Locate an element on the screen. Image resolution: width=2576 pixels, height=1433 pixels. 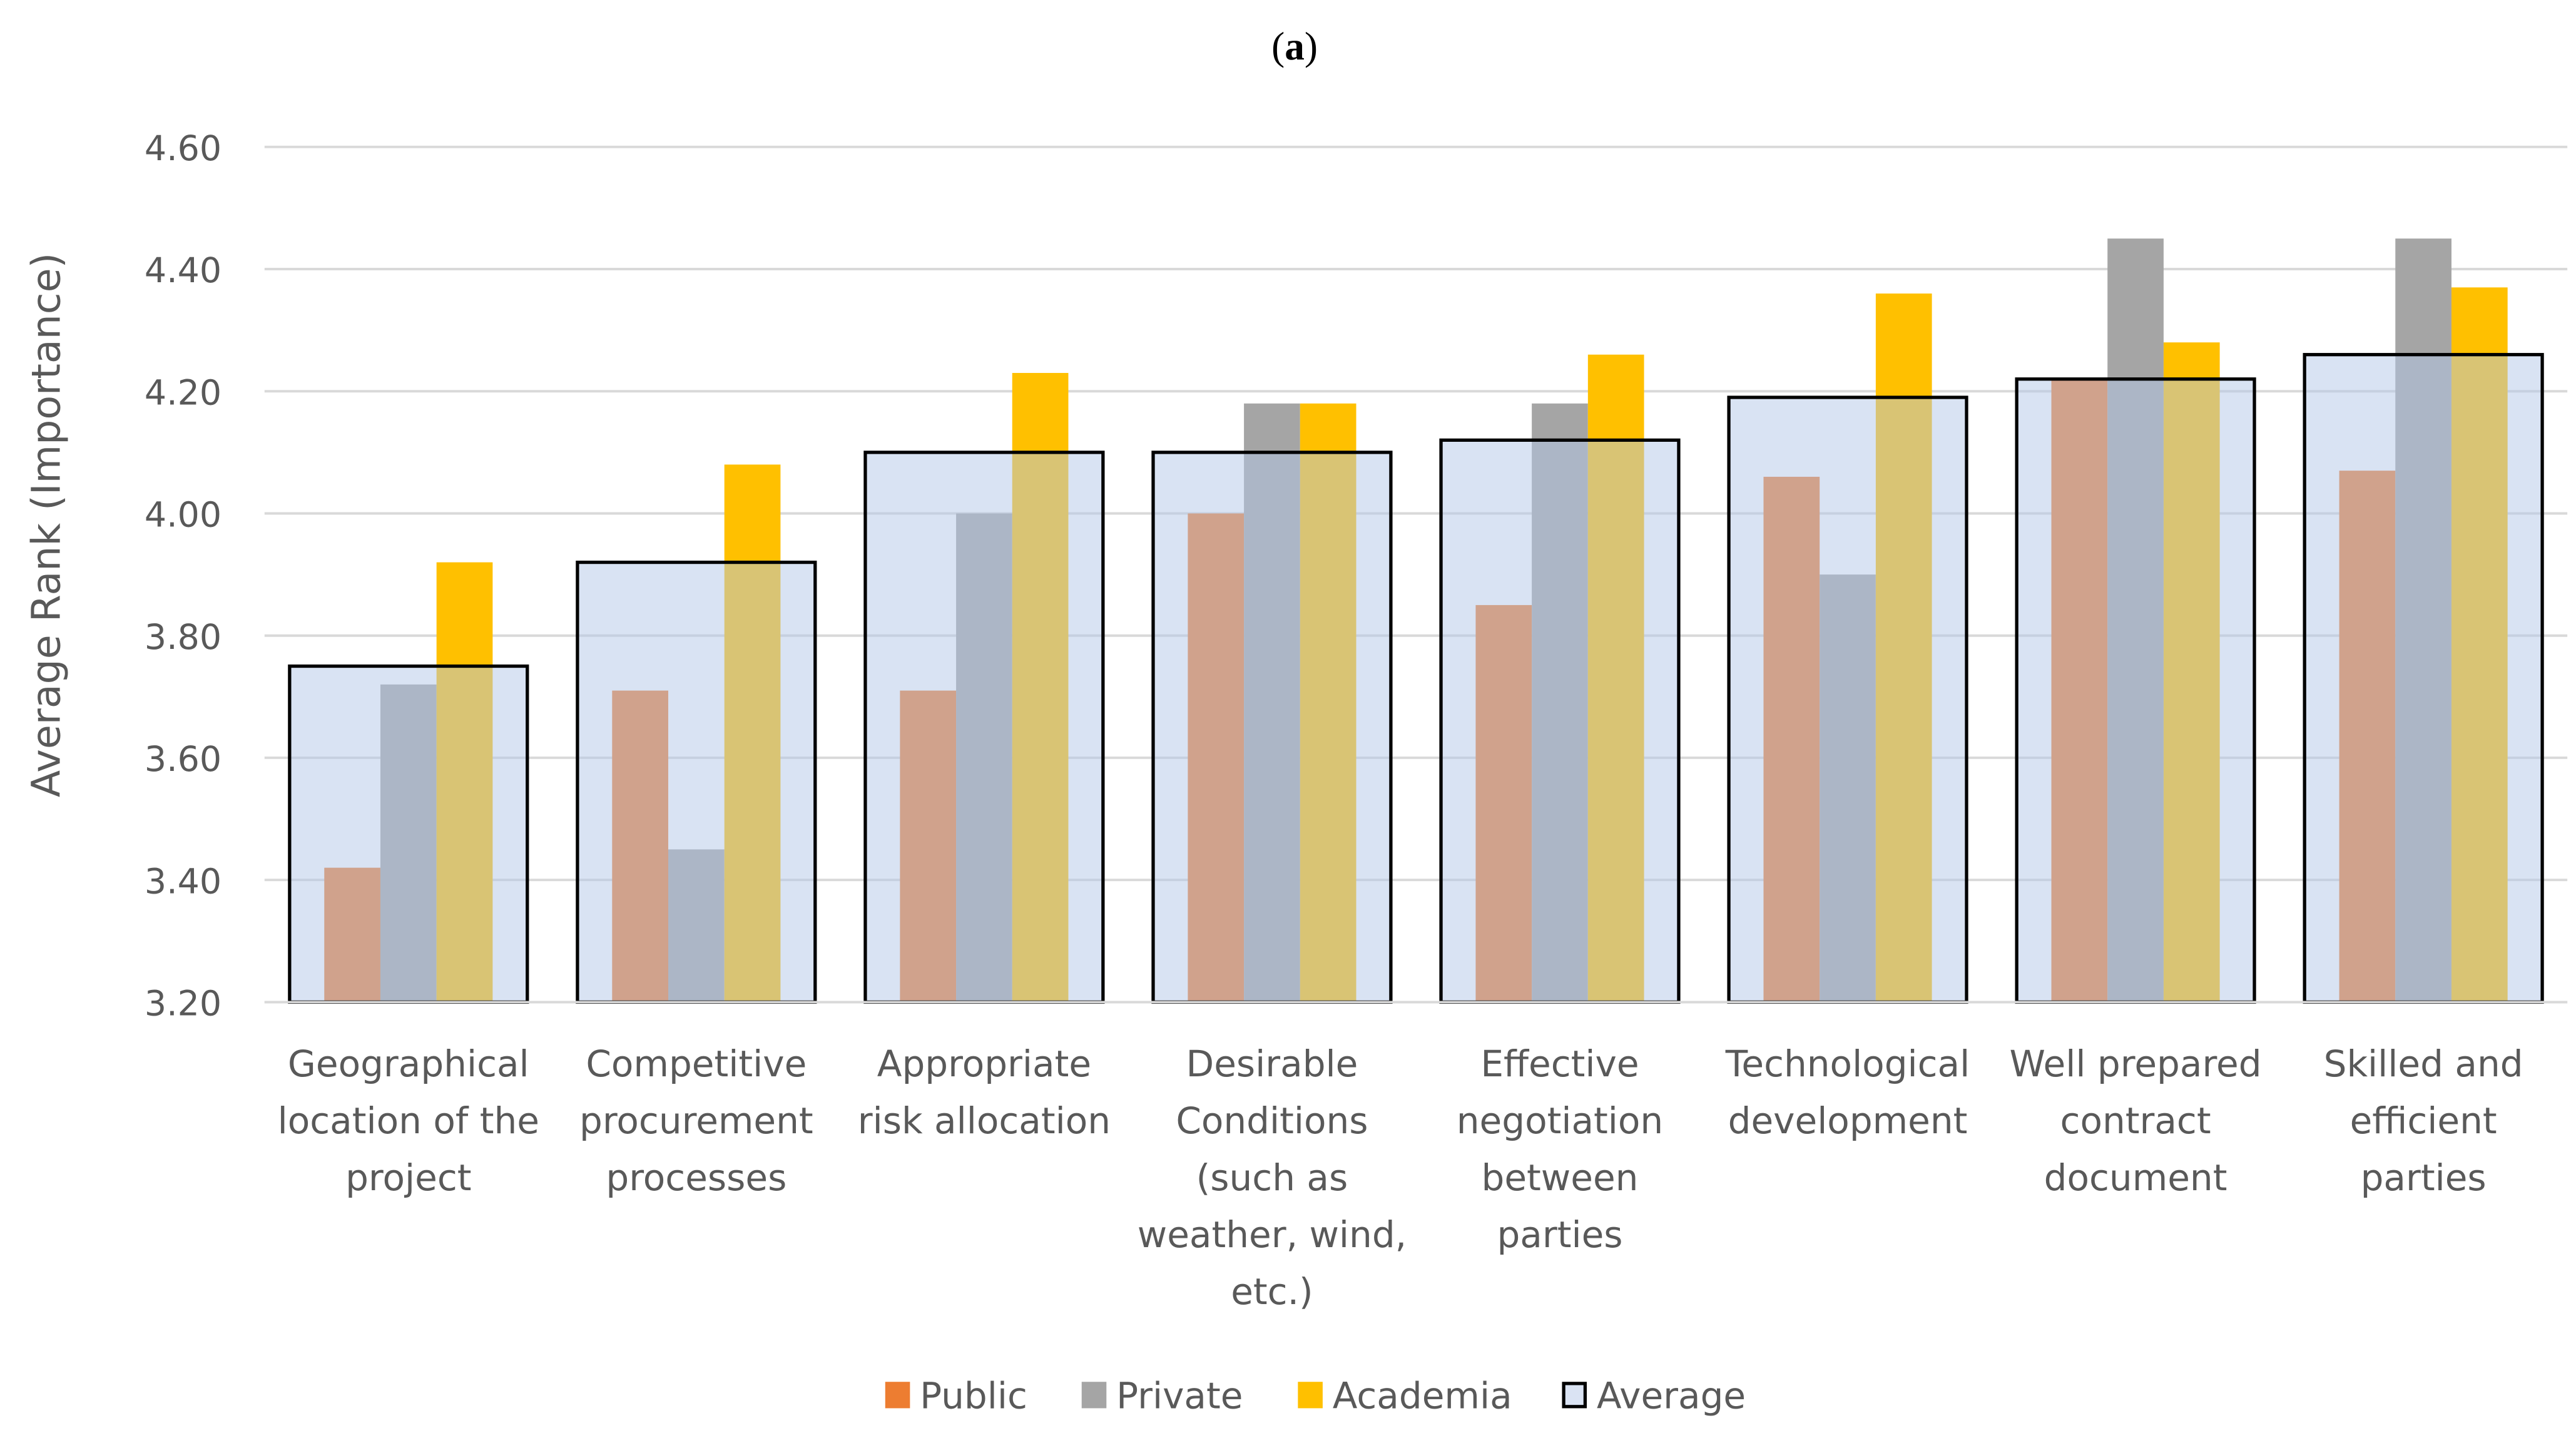
y-tick-label: 4.00 is located at coordinates (183, 516).